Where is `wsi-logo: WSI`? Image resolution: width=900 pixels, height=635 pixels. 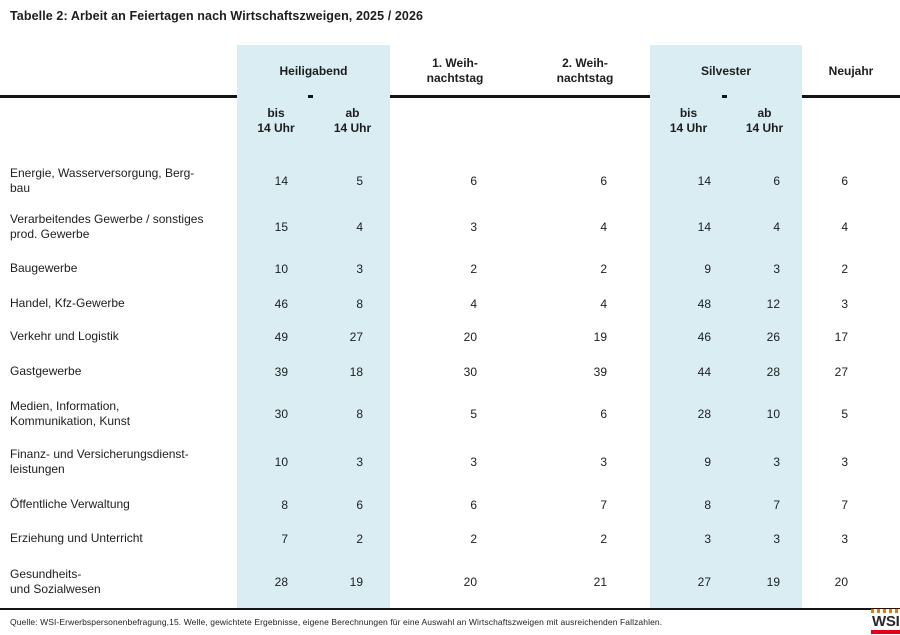 wsi-logo: WSI is located at coordinates (885, 622).